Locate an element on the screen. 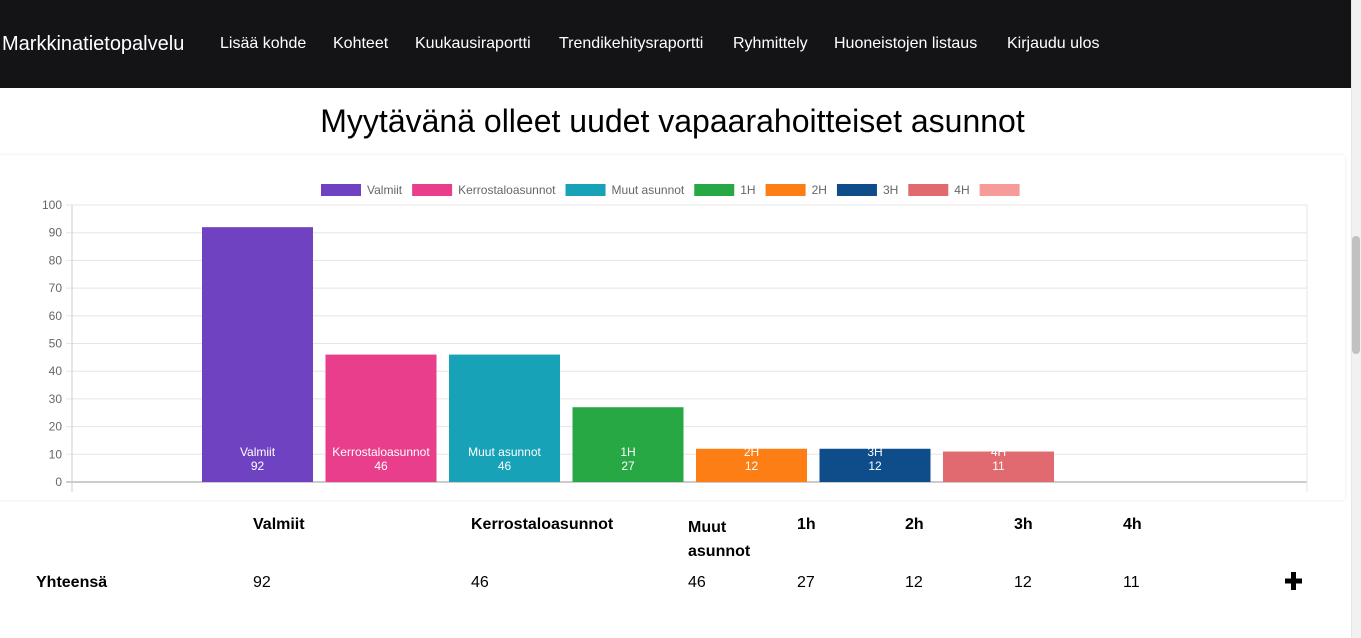  bar-label-value-valmiit: 92 is located at coordinates (258, 466).